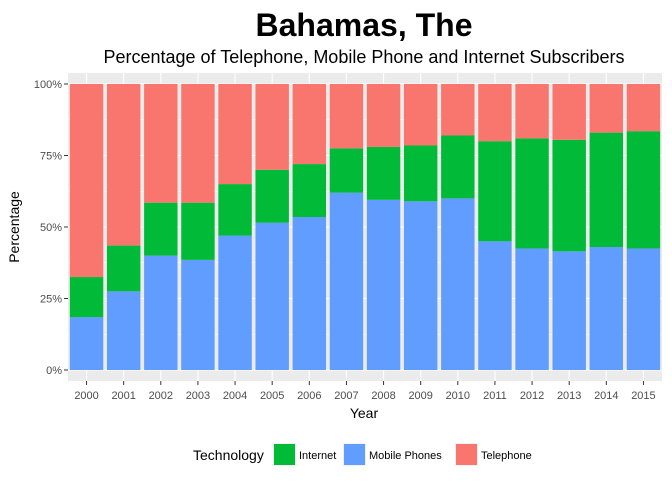 The height and width of the screenshot is (485, 672). What do you see at coordinates (346, 281) in the screenshot?
I see `bar-mobile-phones-2007` at bounding box center [346, 281].